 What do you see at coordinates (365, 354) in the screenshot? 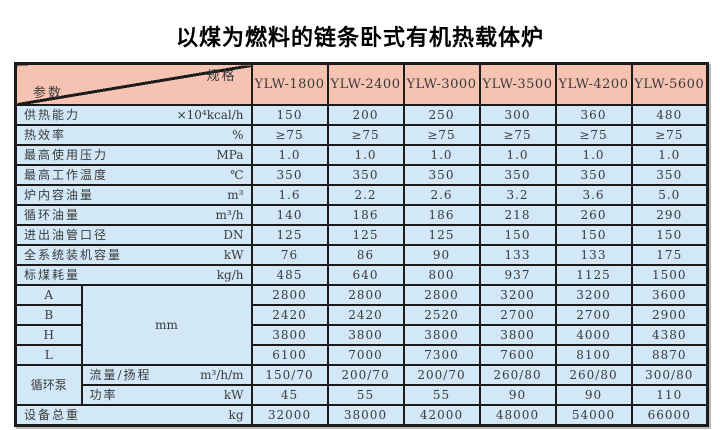
I see `value-cell: 7000` at bounding box center [365, 354].